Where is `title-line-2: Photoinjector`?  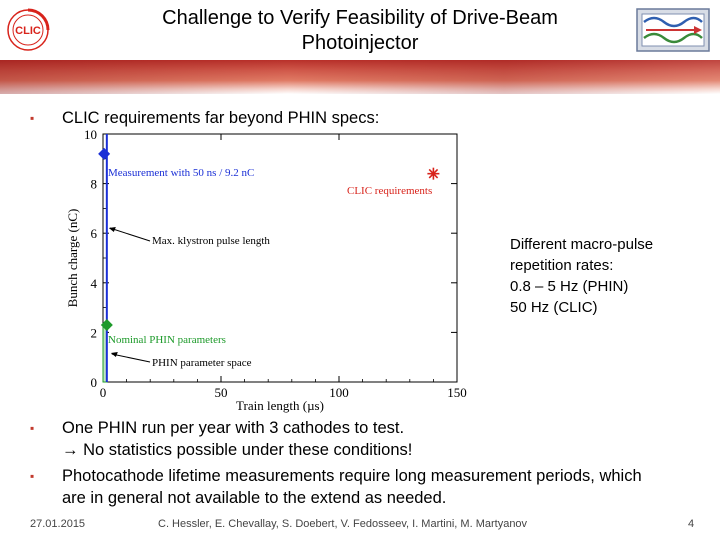
title-line-2: Photoinjector is located at coordinates (360, 43).